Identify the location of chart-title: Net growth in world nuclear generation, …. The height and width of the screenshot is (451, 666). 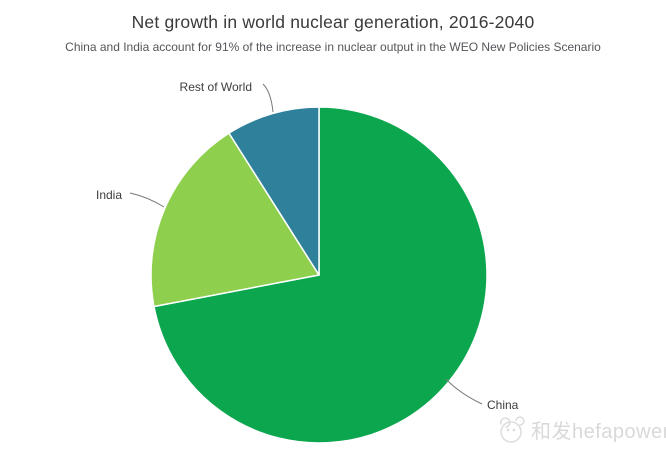
(333, 22).